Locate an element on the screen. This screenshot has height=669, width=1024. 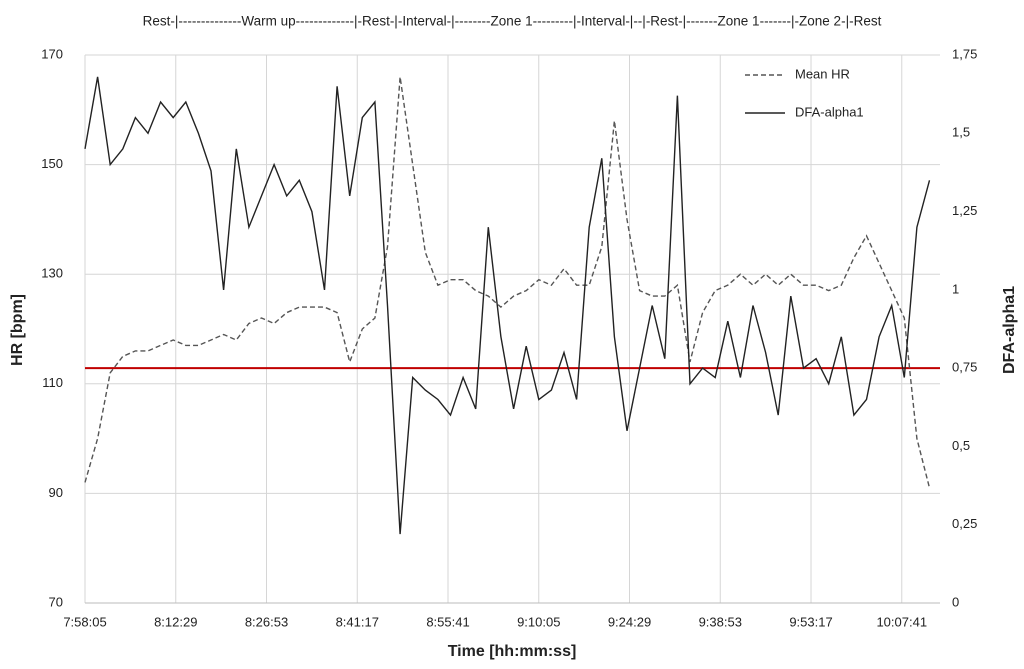
y-tick-label: 130 is located at coordinates (52, 273).